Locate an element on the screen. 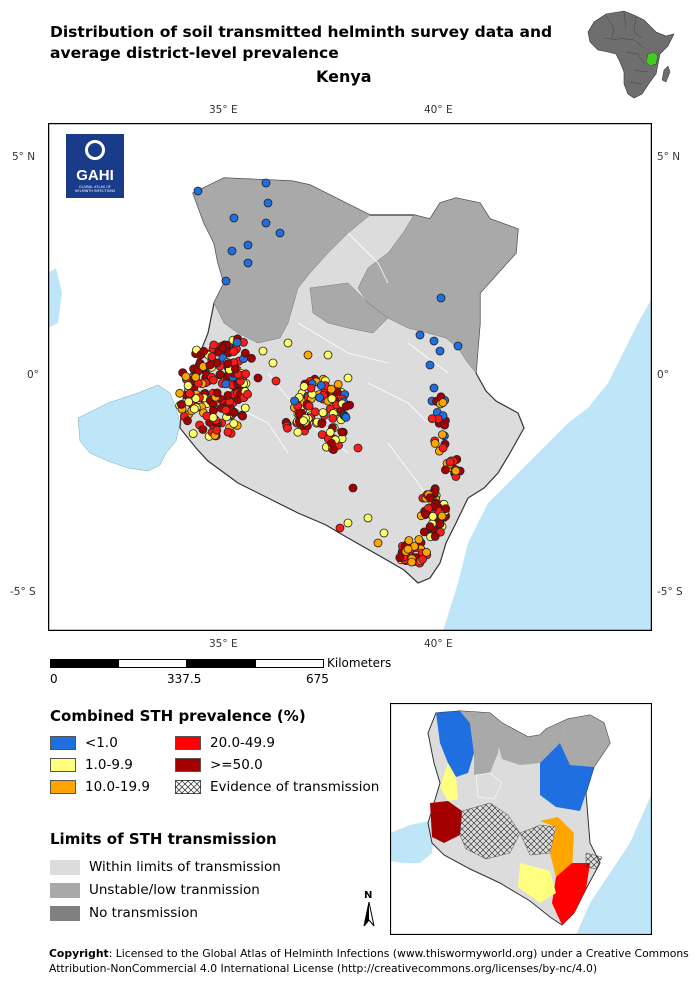 The width and height of the screenshot is (700, 990). tick-lat-0-left: 0° is located at coordinates (33, 375).